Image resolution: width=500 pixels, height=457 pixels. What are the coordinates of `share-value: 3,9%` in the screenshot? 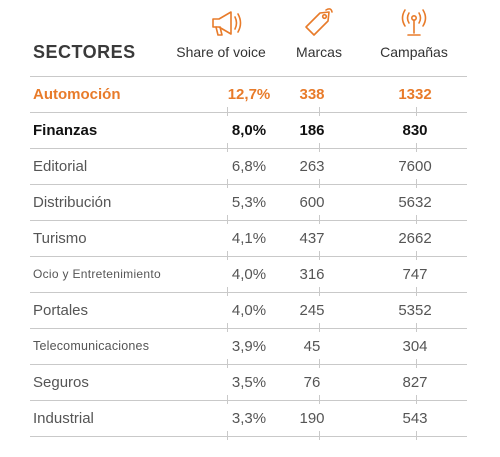 It's located at (249, 346).